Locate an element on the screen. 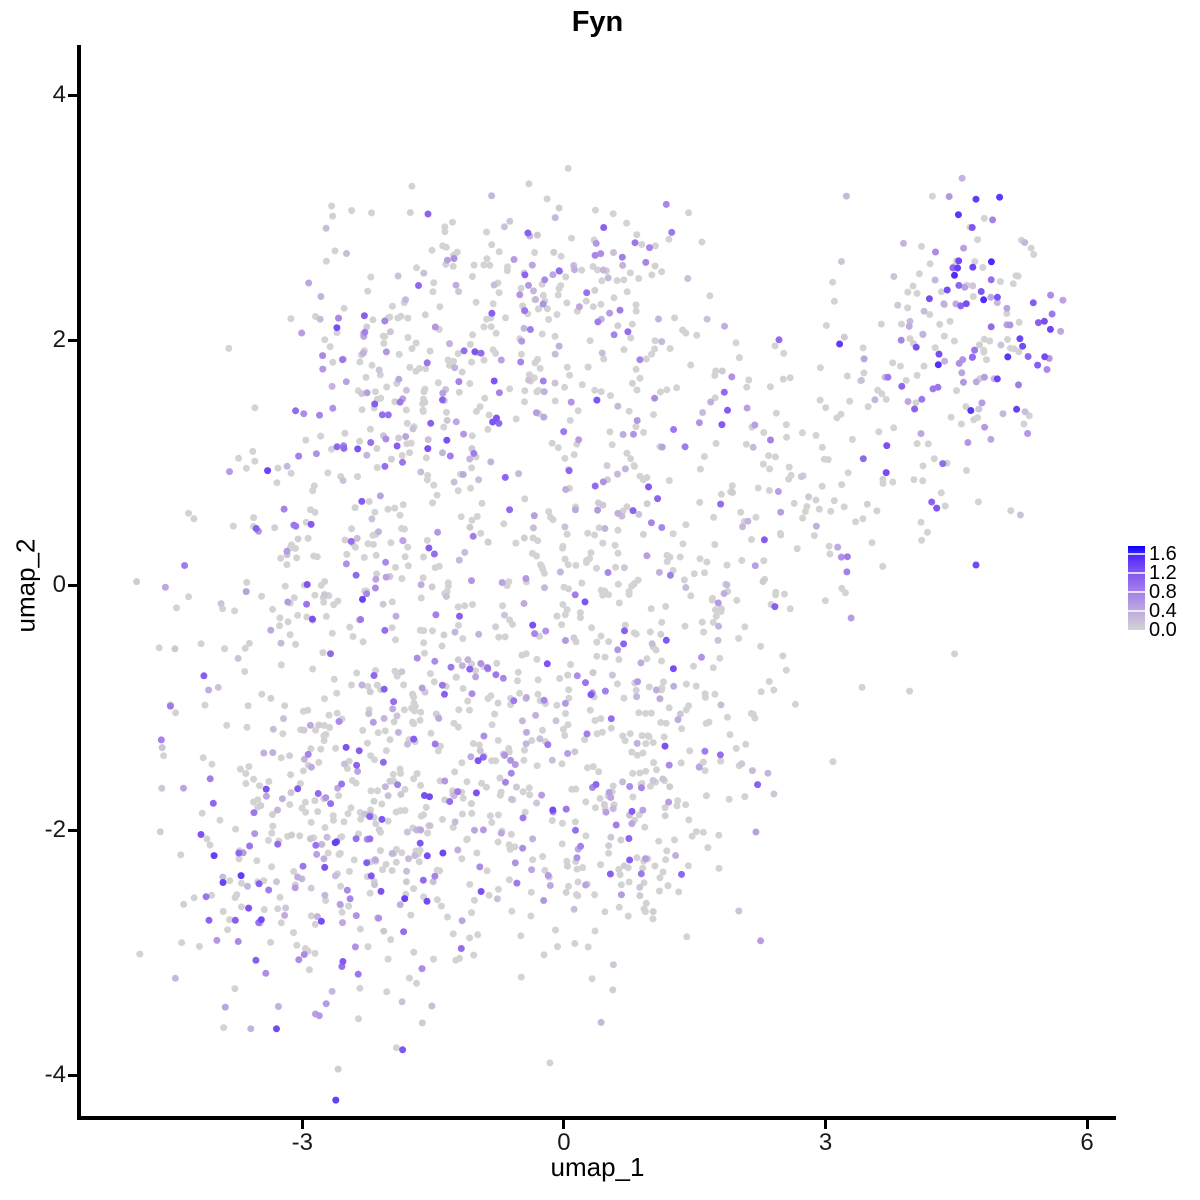  x-tick-mark is located at coordinates (825, 1124).